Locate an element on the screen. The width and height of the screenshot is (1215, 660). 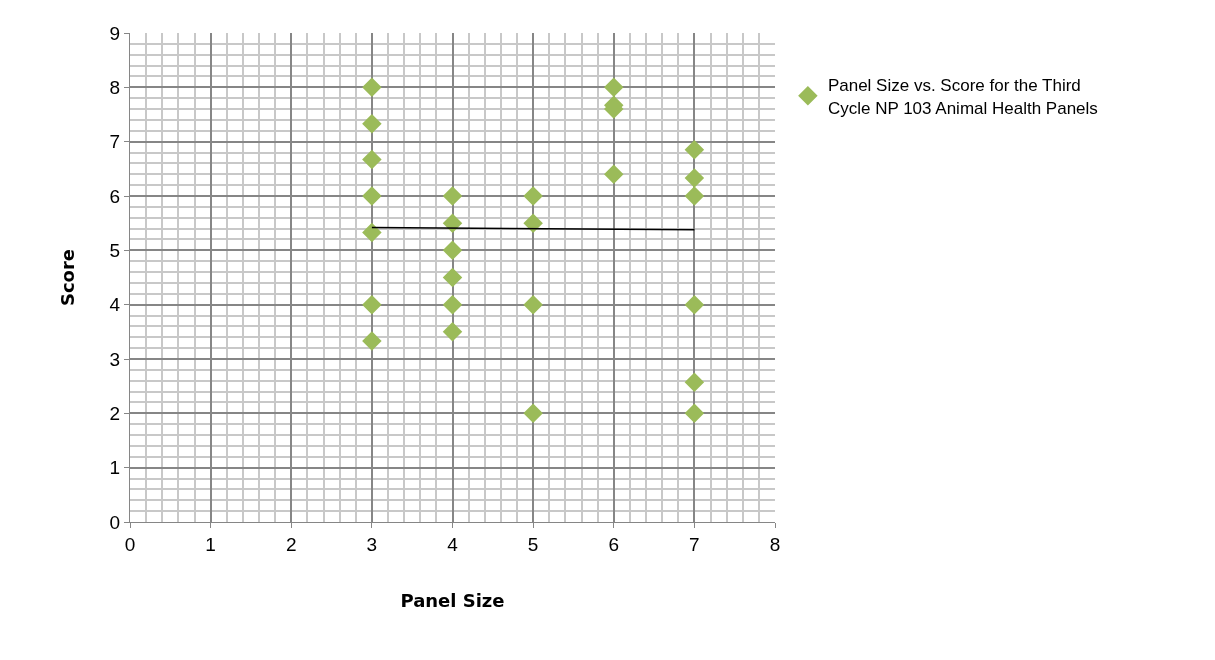
y-tick-label: 9 is located at coordinates (115, 33).